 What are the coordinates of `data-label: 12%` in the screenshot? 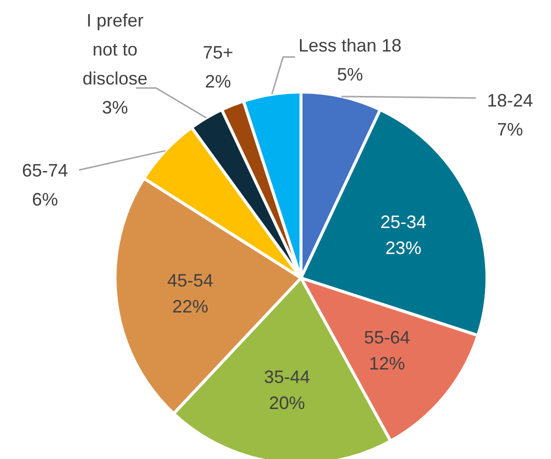 It's located at (387, 363).